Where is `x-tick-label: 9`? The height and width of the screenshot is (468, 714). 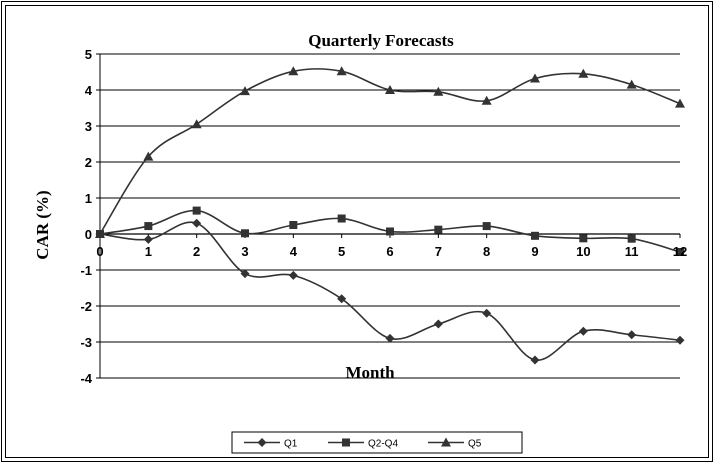
x-tick-label: 9 is located at coordinates (534, 251).